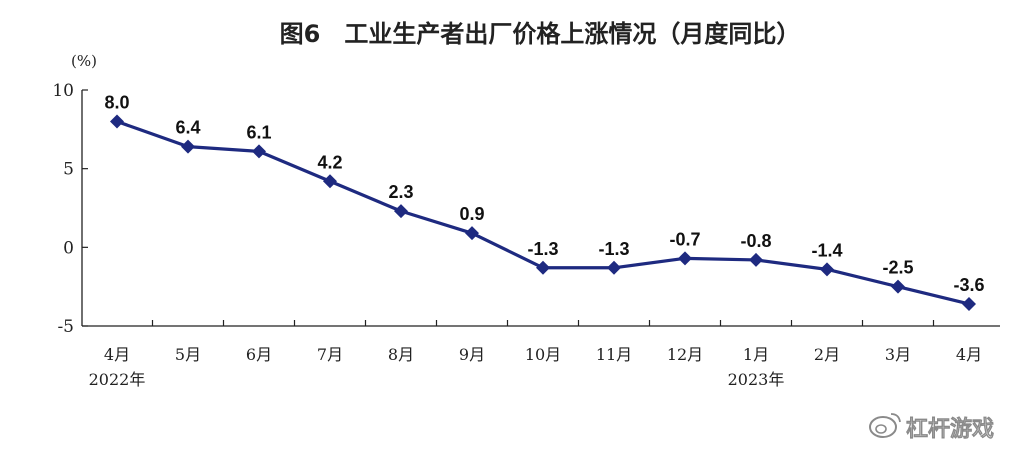  Describe the element at coordinates (827, 354) in the screenshot. I see `x-tick-label: 2月` at that location.